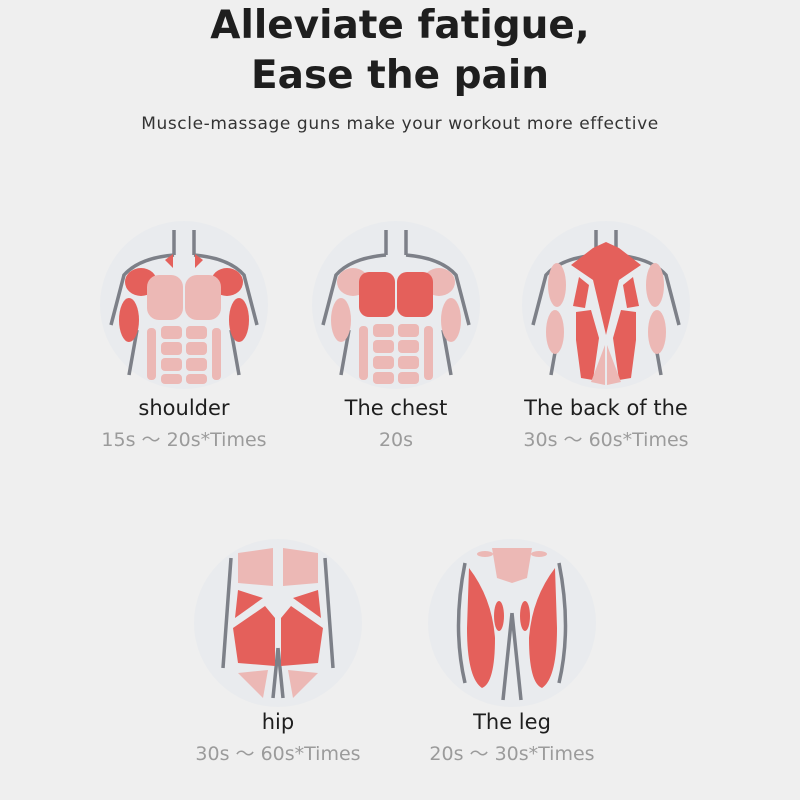  What do you see at coordinates (278, 623) in the screenshot?
I see `hip-muscles-icon` at bounding box center [278, 623].